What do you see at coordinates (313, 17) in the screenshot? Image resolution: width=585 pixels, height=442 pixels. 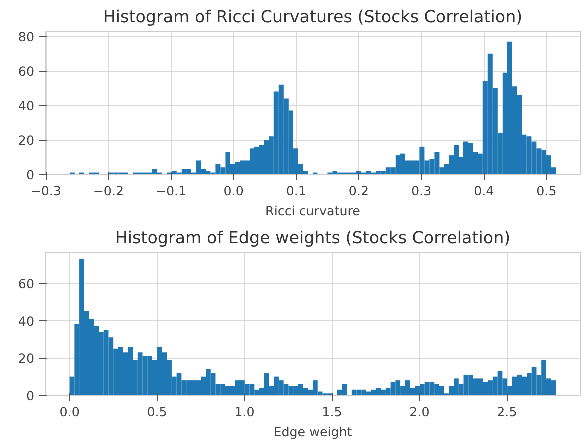 I see `chart-title: Histogram of Ricci Curvatures (Stocks Correlation)` at bounding box center [313, 17].